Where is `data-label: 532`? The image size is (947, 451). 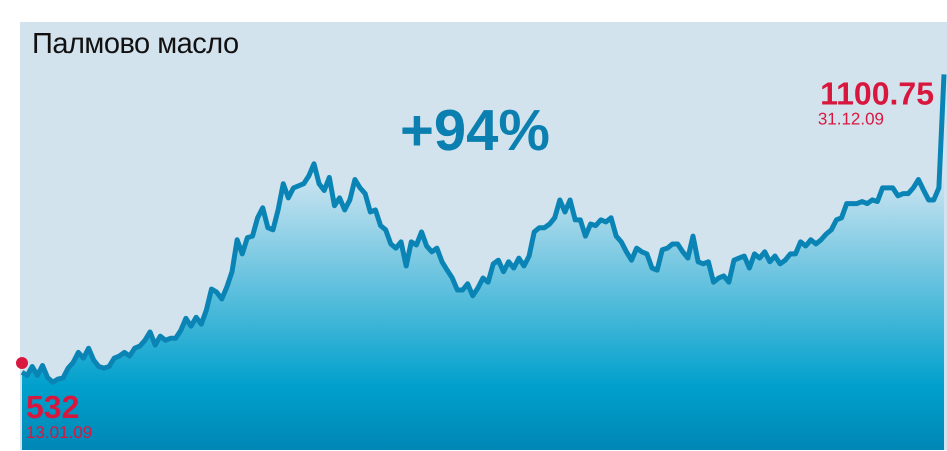
data-label: 532 is located at coordinates (53, 407).